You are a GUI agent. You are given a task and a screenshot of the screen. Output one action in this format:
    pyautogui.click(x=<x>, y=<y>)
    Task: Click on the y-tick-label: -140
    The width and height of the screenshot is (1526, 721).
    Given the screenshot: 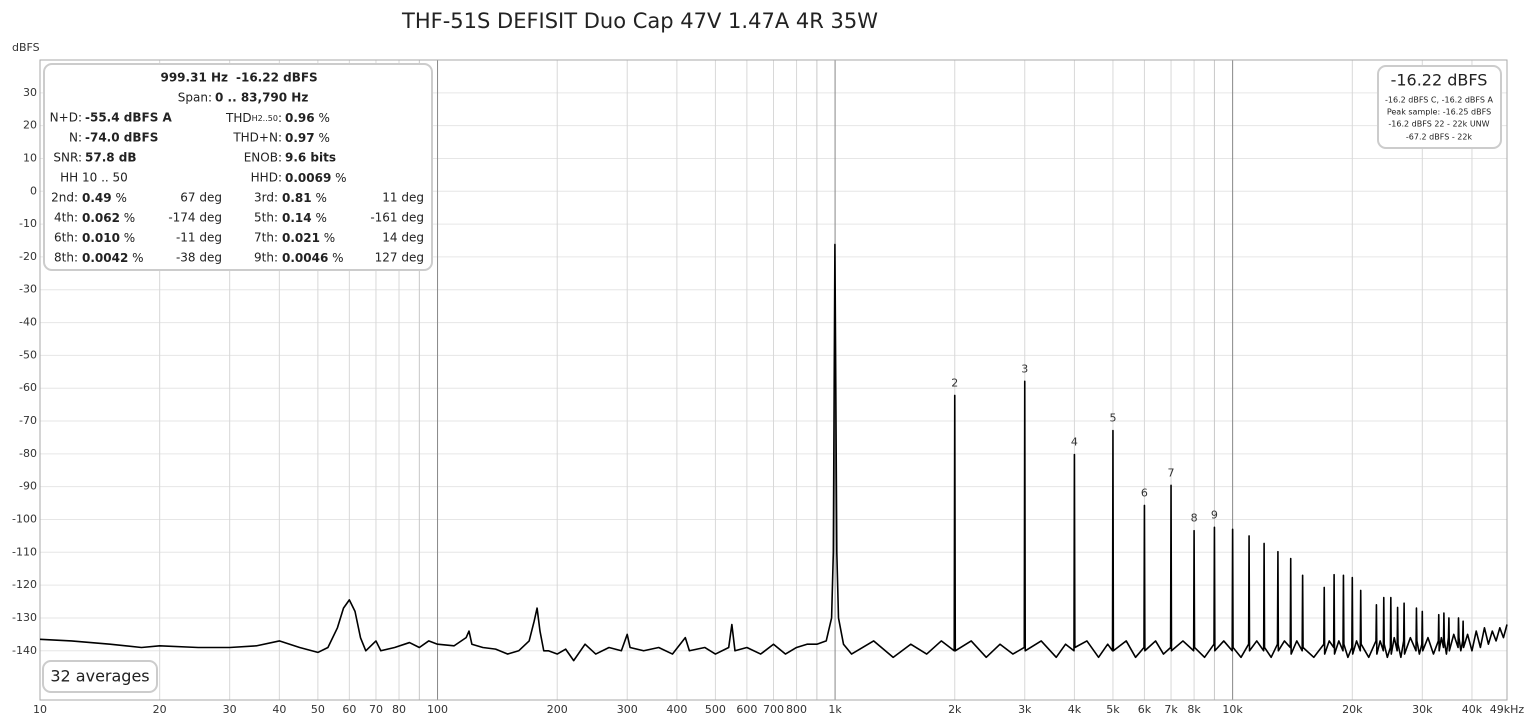 What is the action you would take?
    pyautogui.click(x=24, y=650)
    